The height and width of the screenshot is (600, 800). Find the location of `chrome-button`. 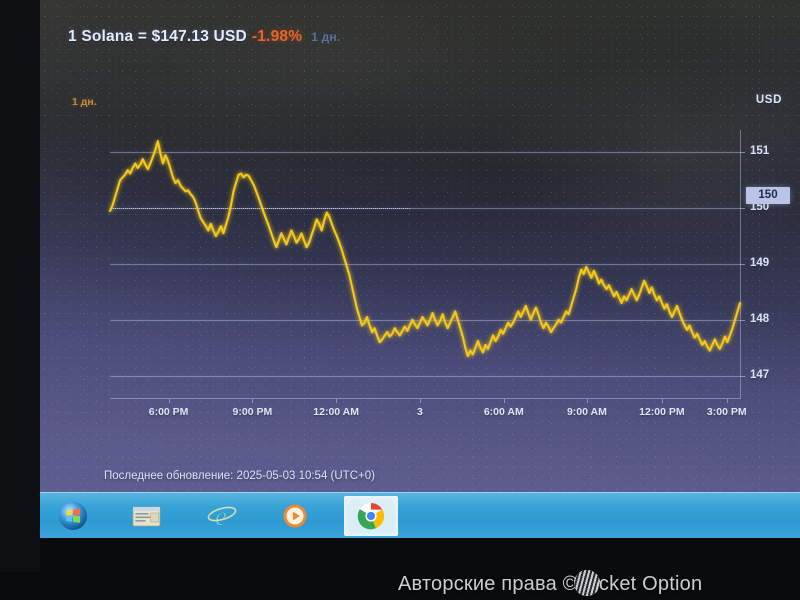

chrome-button is located at coordinates (371, 516).